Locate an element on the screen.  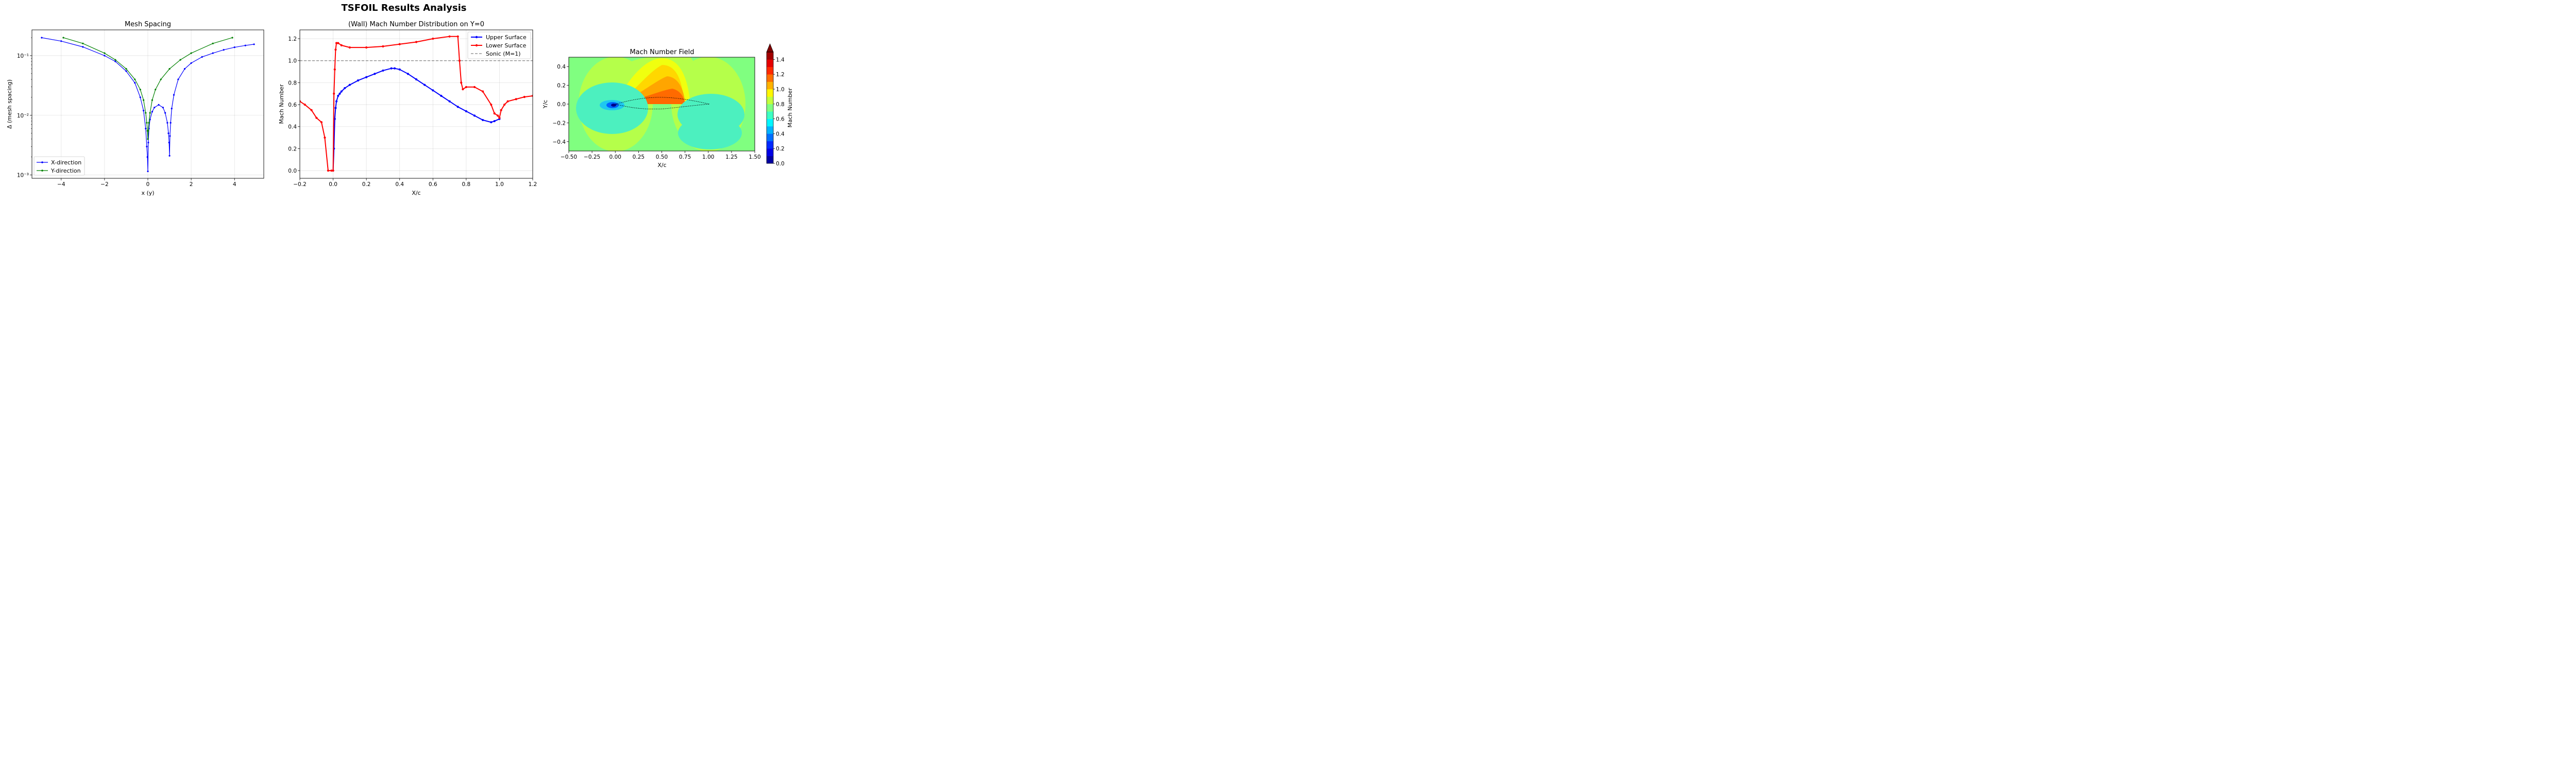
x-tick-label: −0.2 is located at coordinates (300, 184).